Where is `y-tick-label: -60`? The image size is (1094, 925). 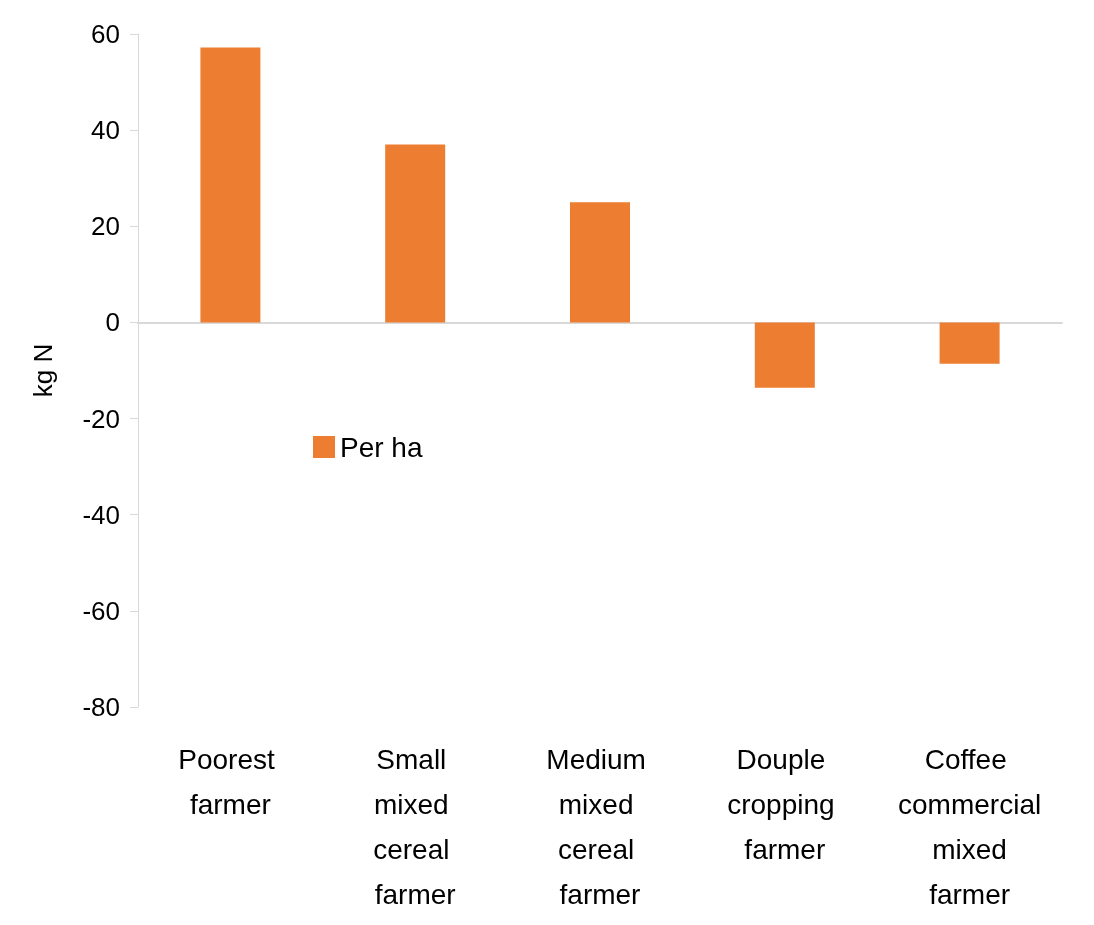 y-tick-label: -60 is located at coordinates (101, 610).